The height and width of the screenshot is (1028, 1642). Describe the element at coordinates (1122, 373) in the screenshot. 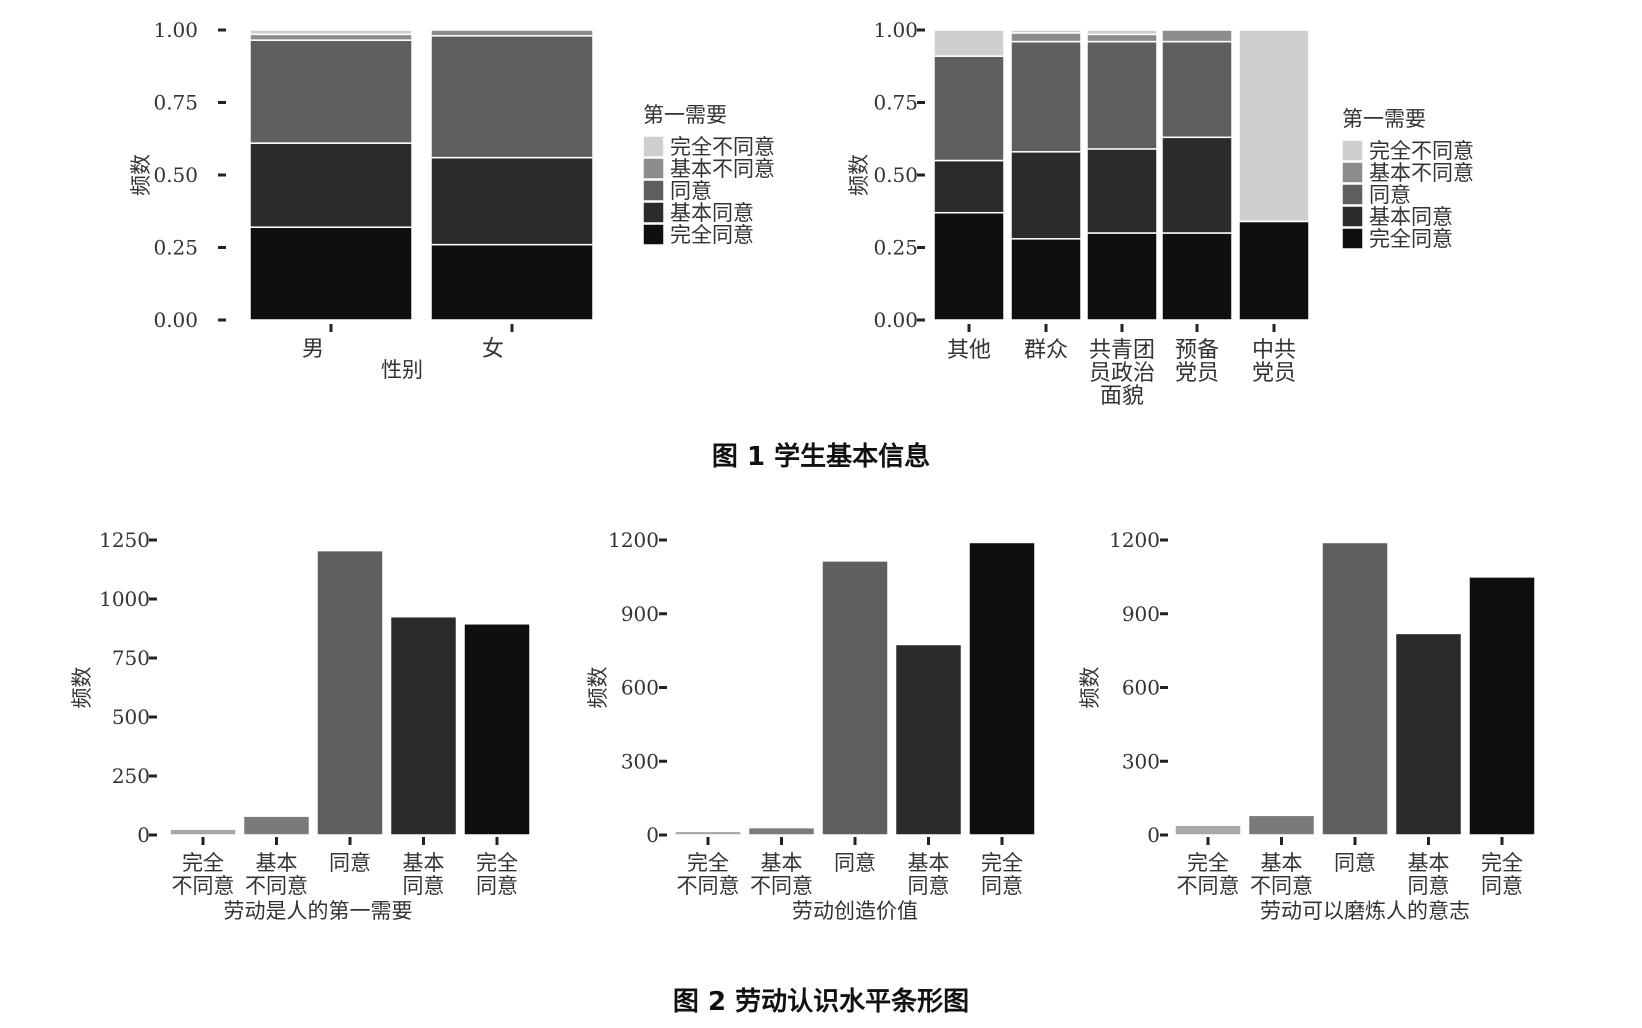

I see `politics-x-tick-label: 员政治` at that location.